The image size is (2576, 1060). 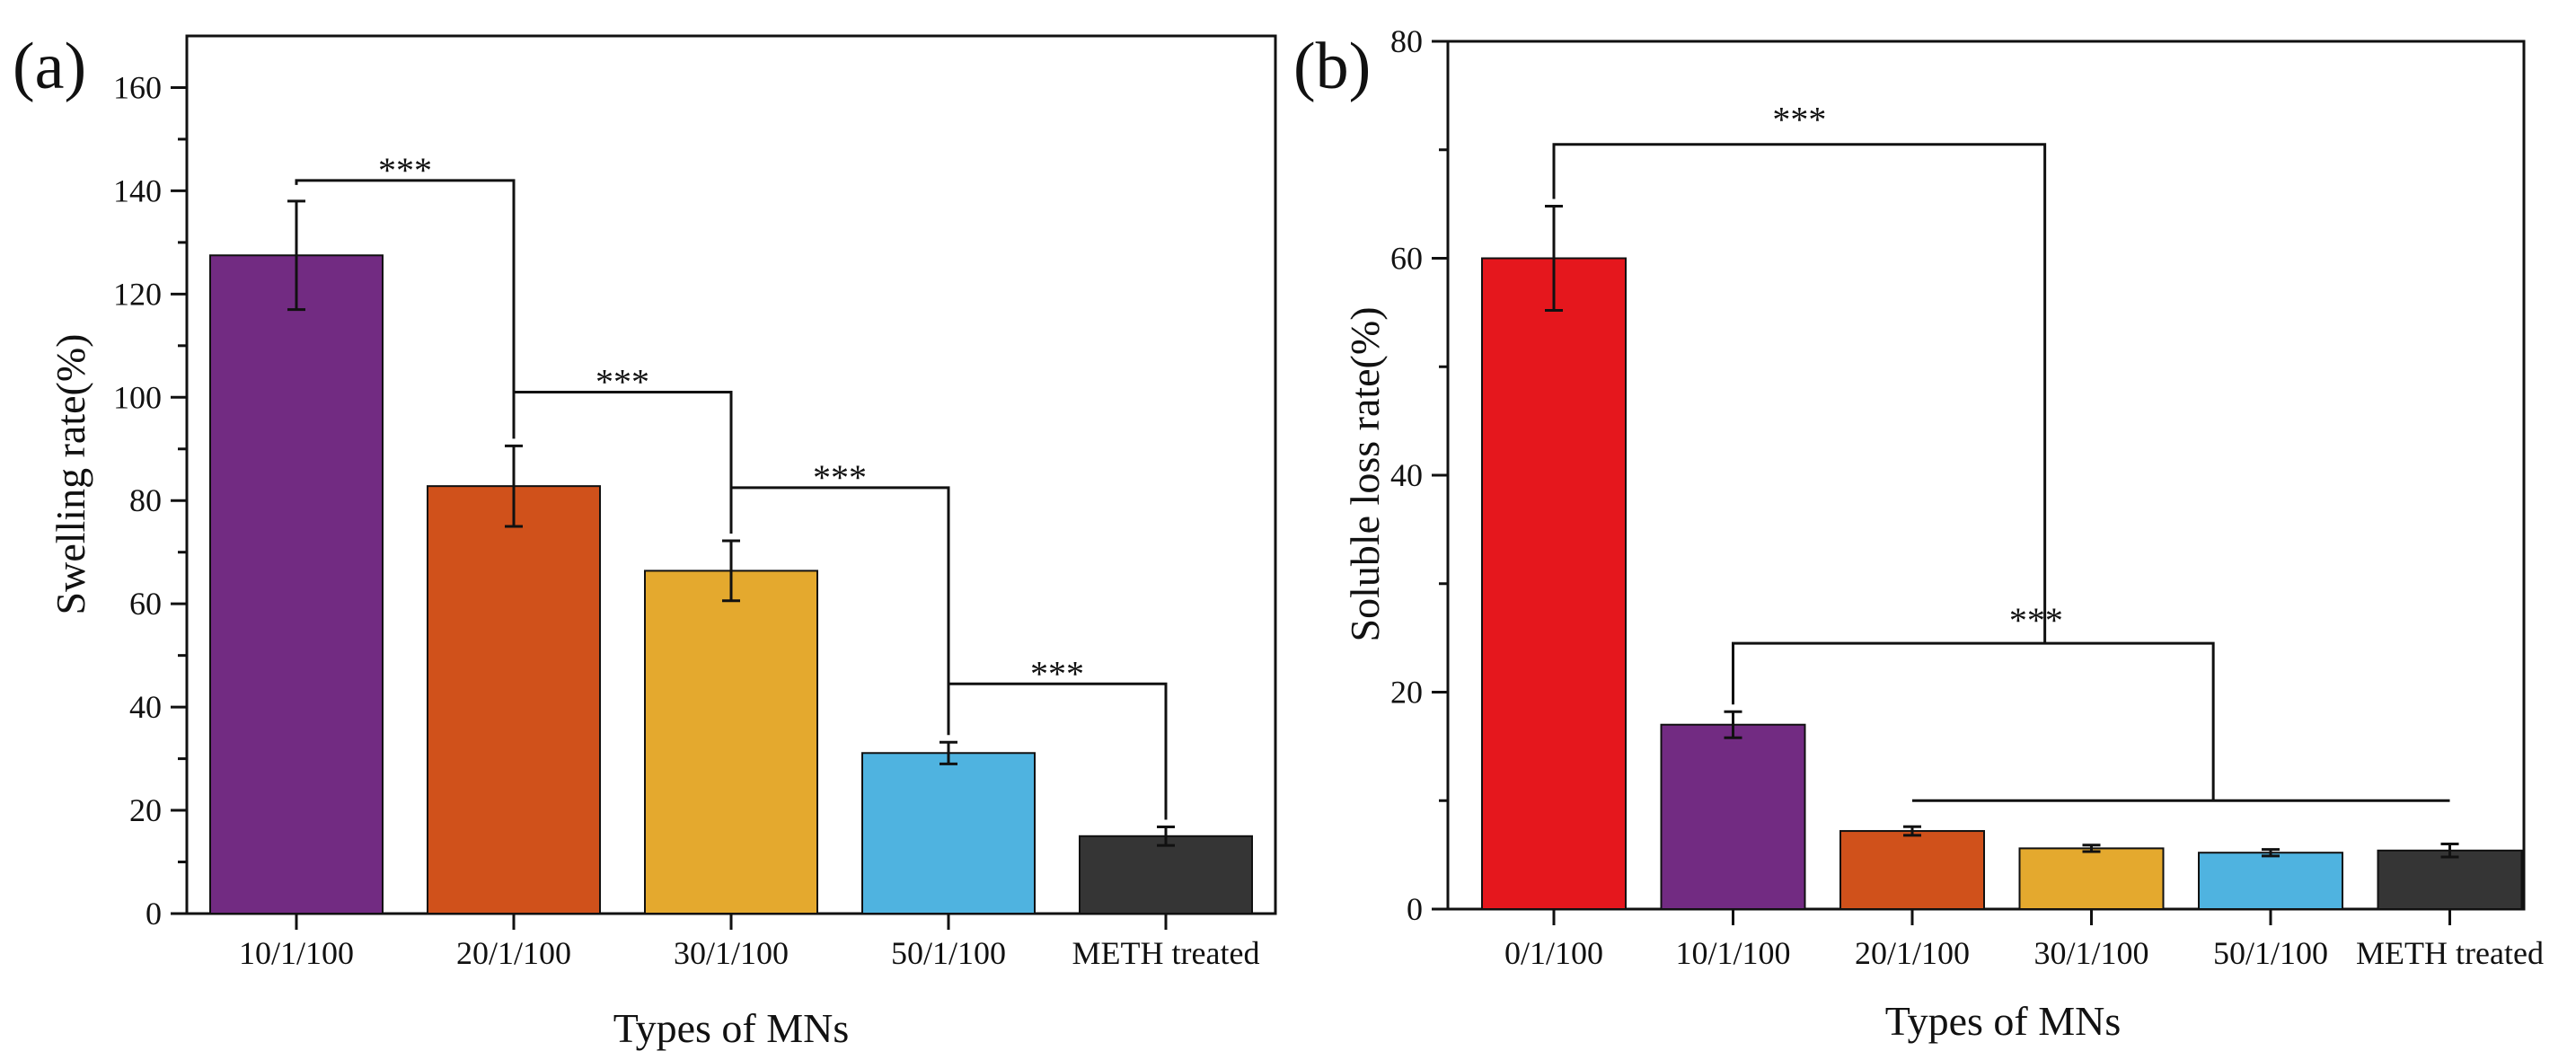 I want to click on y-tick-label: 160, so click(x=137, y=87).